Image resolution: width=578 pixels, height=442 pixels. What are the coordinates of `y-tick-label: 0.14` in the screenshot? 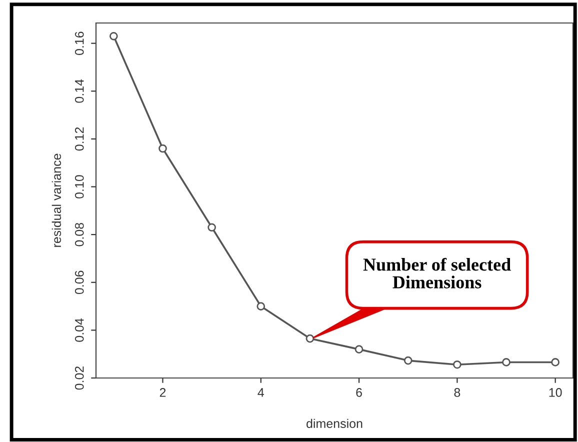 It's located at (79, 91).